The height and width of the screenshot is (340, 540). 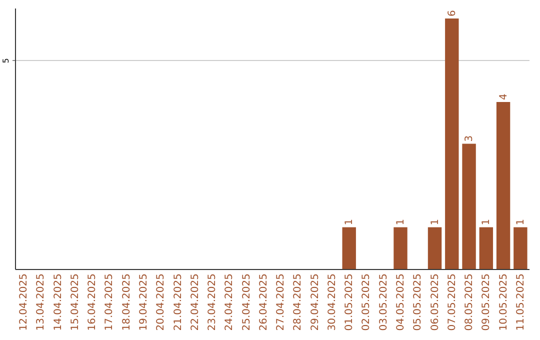 What do you see at coordinates (384, 302) in the screenshot?
I see `x-tick-label: 03.05.2025` at bounding box center [384, 302].